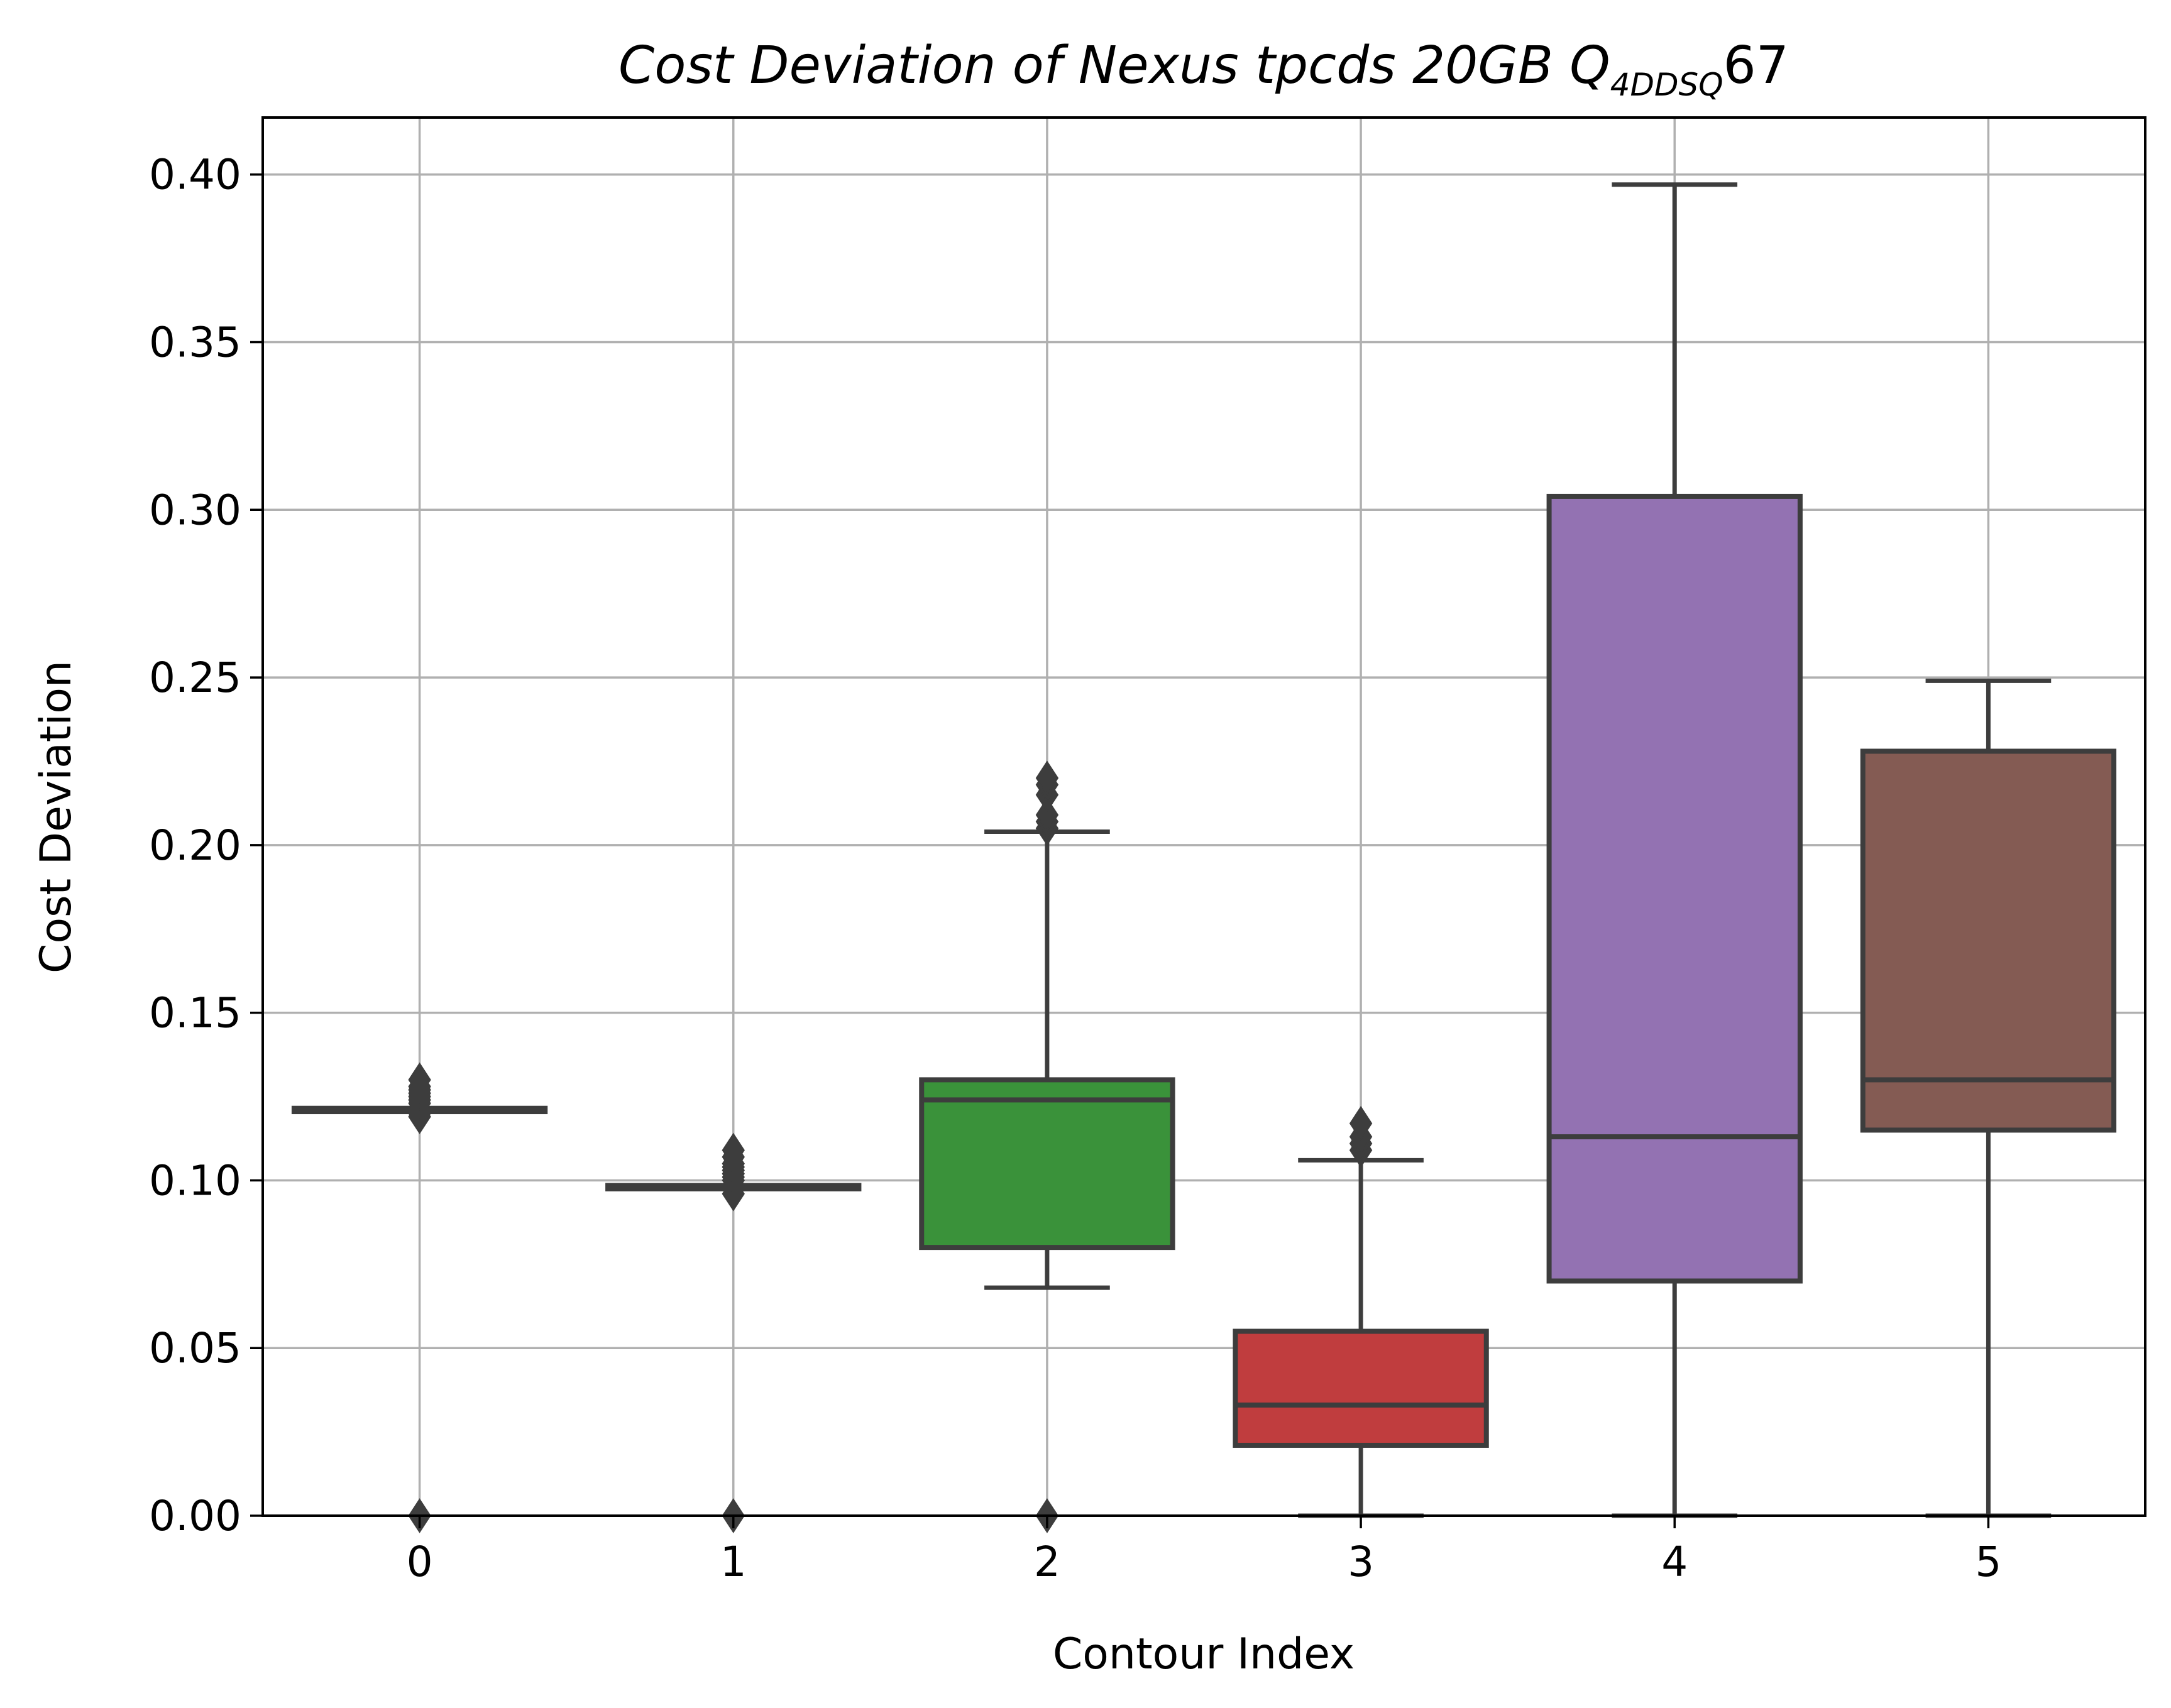 This screenshot has width=2171, height=1708. What do you see at coordinates (195, 175) in the screenshot?
I see `y-tick-label: 0.40` at bounding box center [195, 175].